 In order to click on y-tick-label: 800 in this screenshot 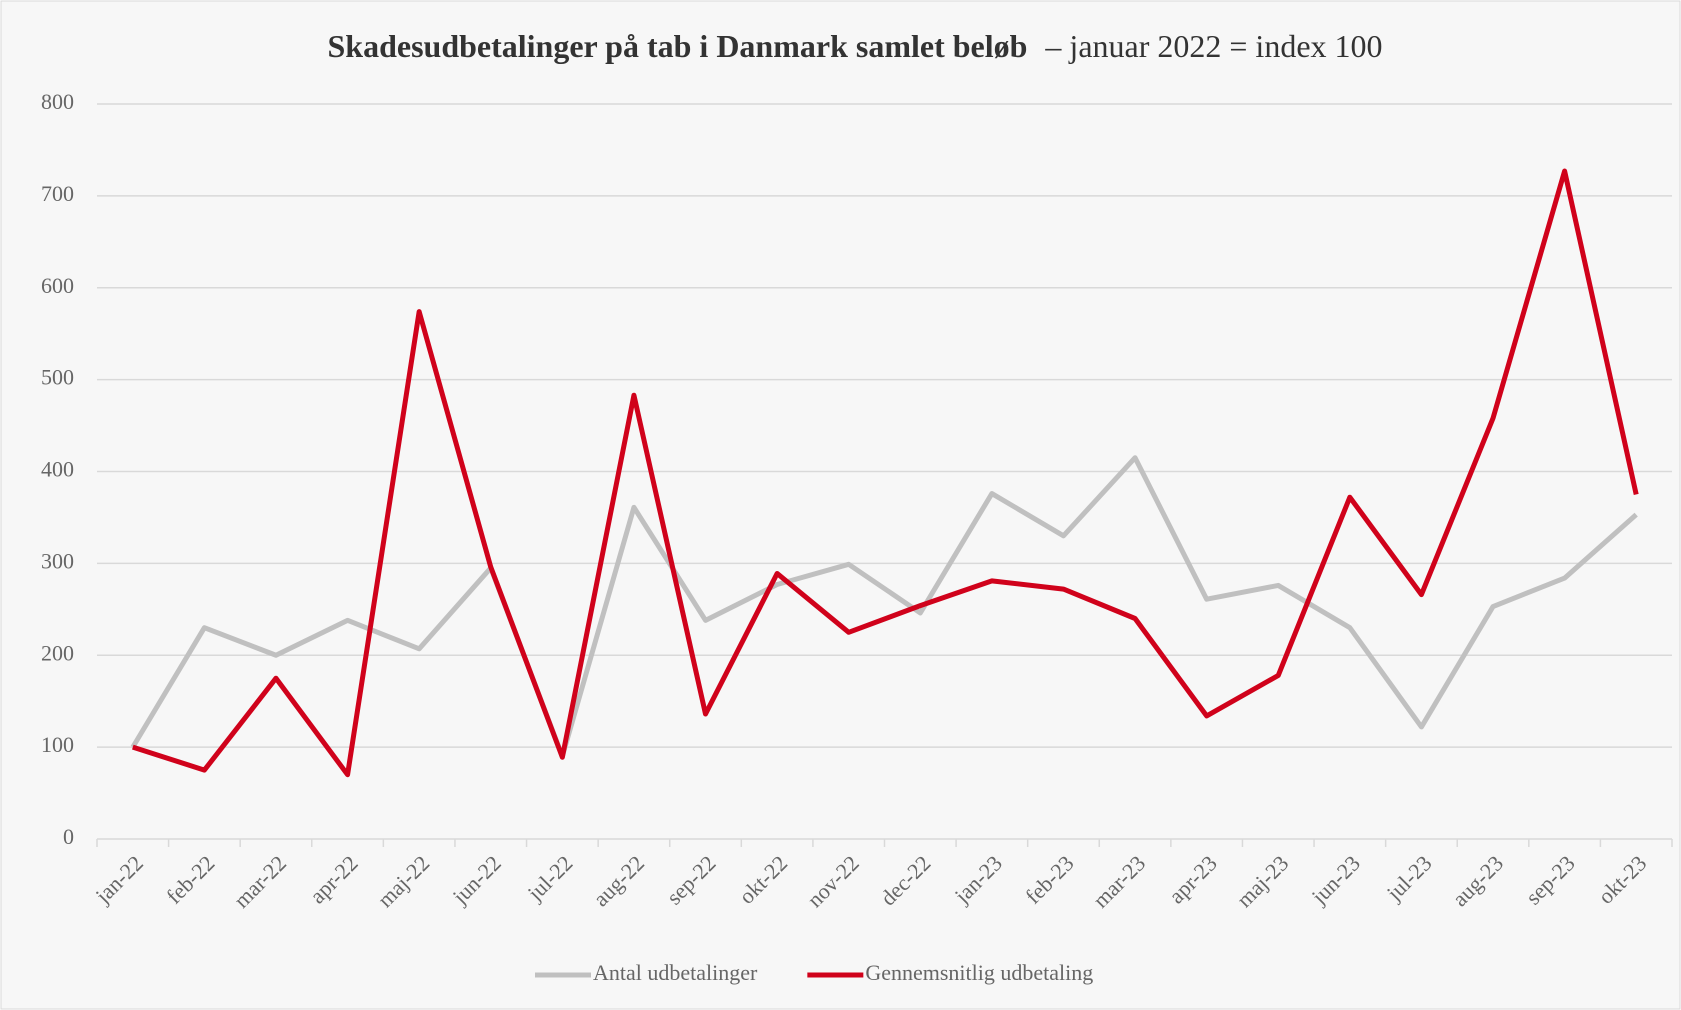, I will do `click(57, 101)`.